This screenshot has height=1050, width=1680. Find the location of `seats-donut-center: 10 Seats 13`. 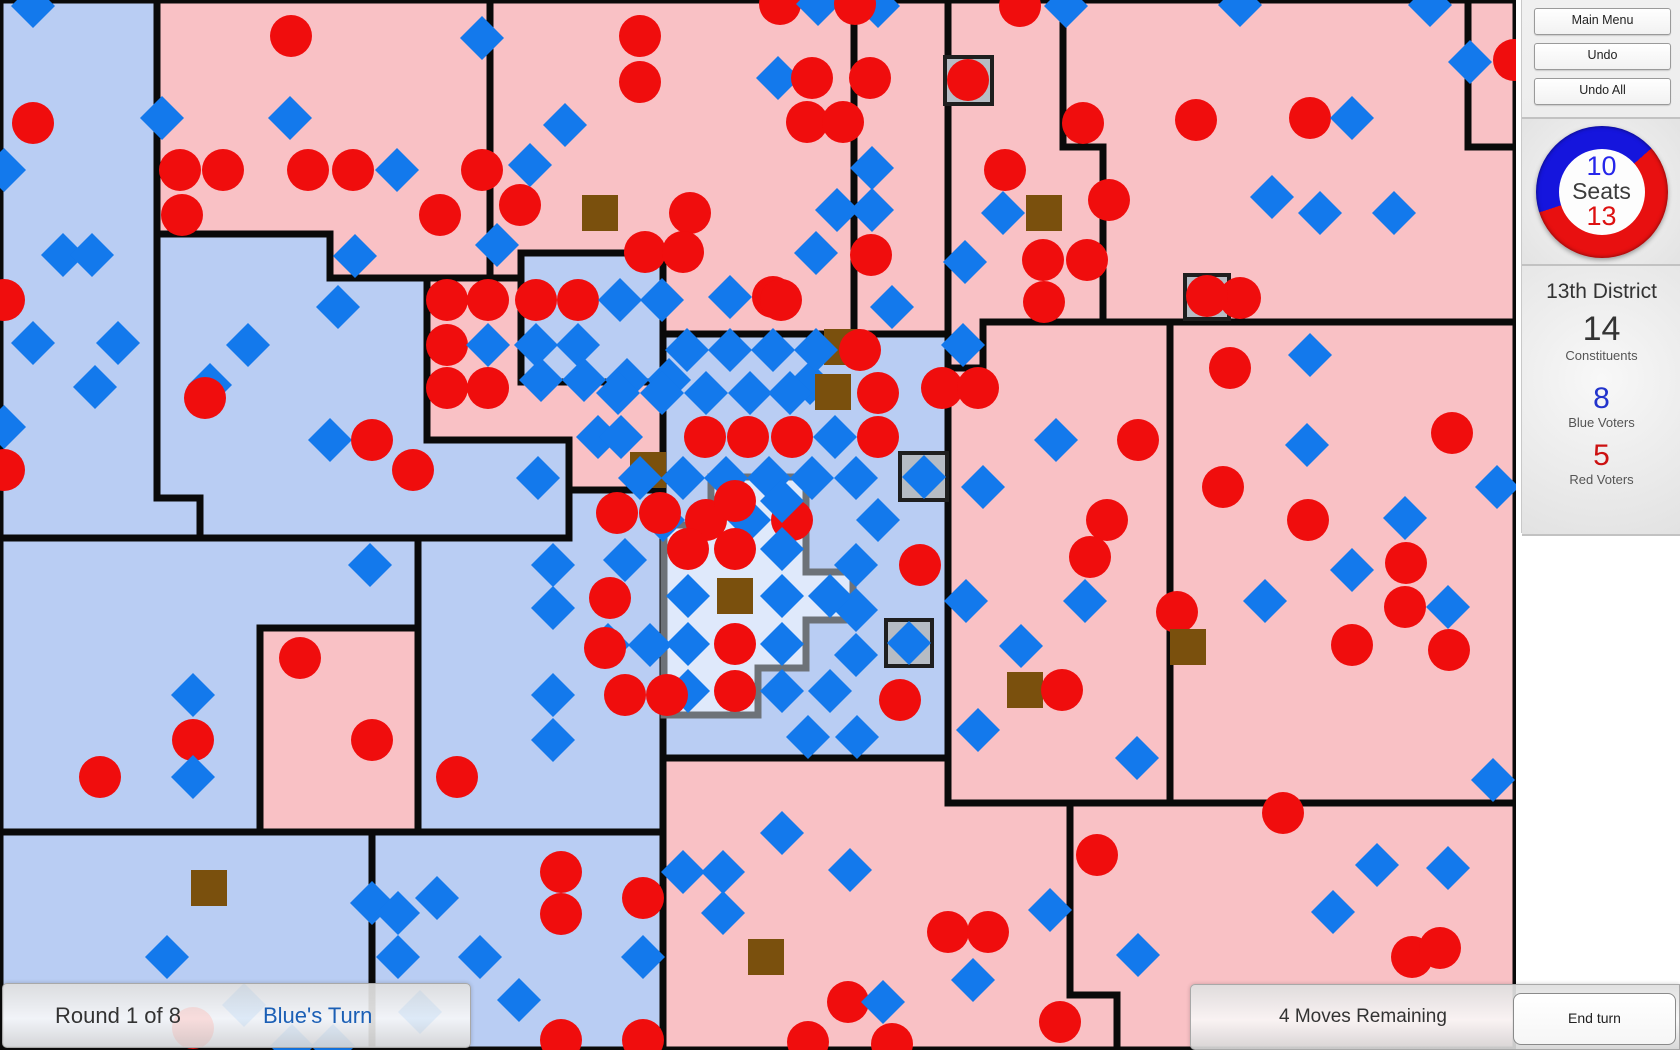

seats-donut-center: 10 Seats 13 is located at coordinates (1601, 191).